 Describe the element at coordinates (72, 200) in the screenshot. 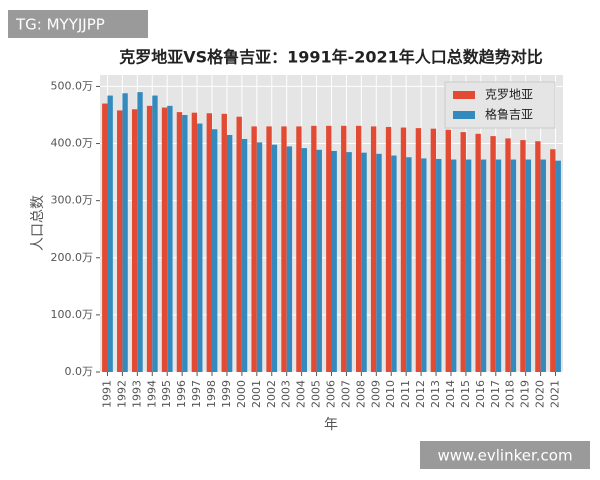

I see `y-tick-label: 300.0万` at that location.